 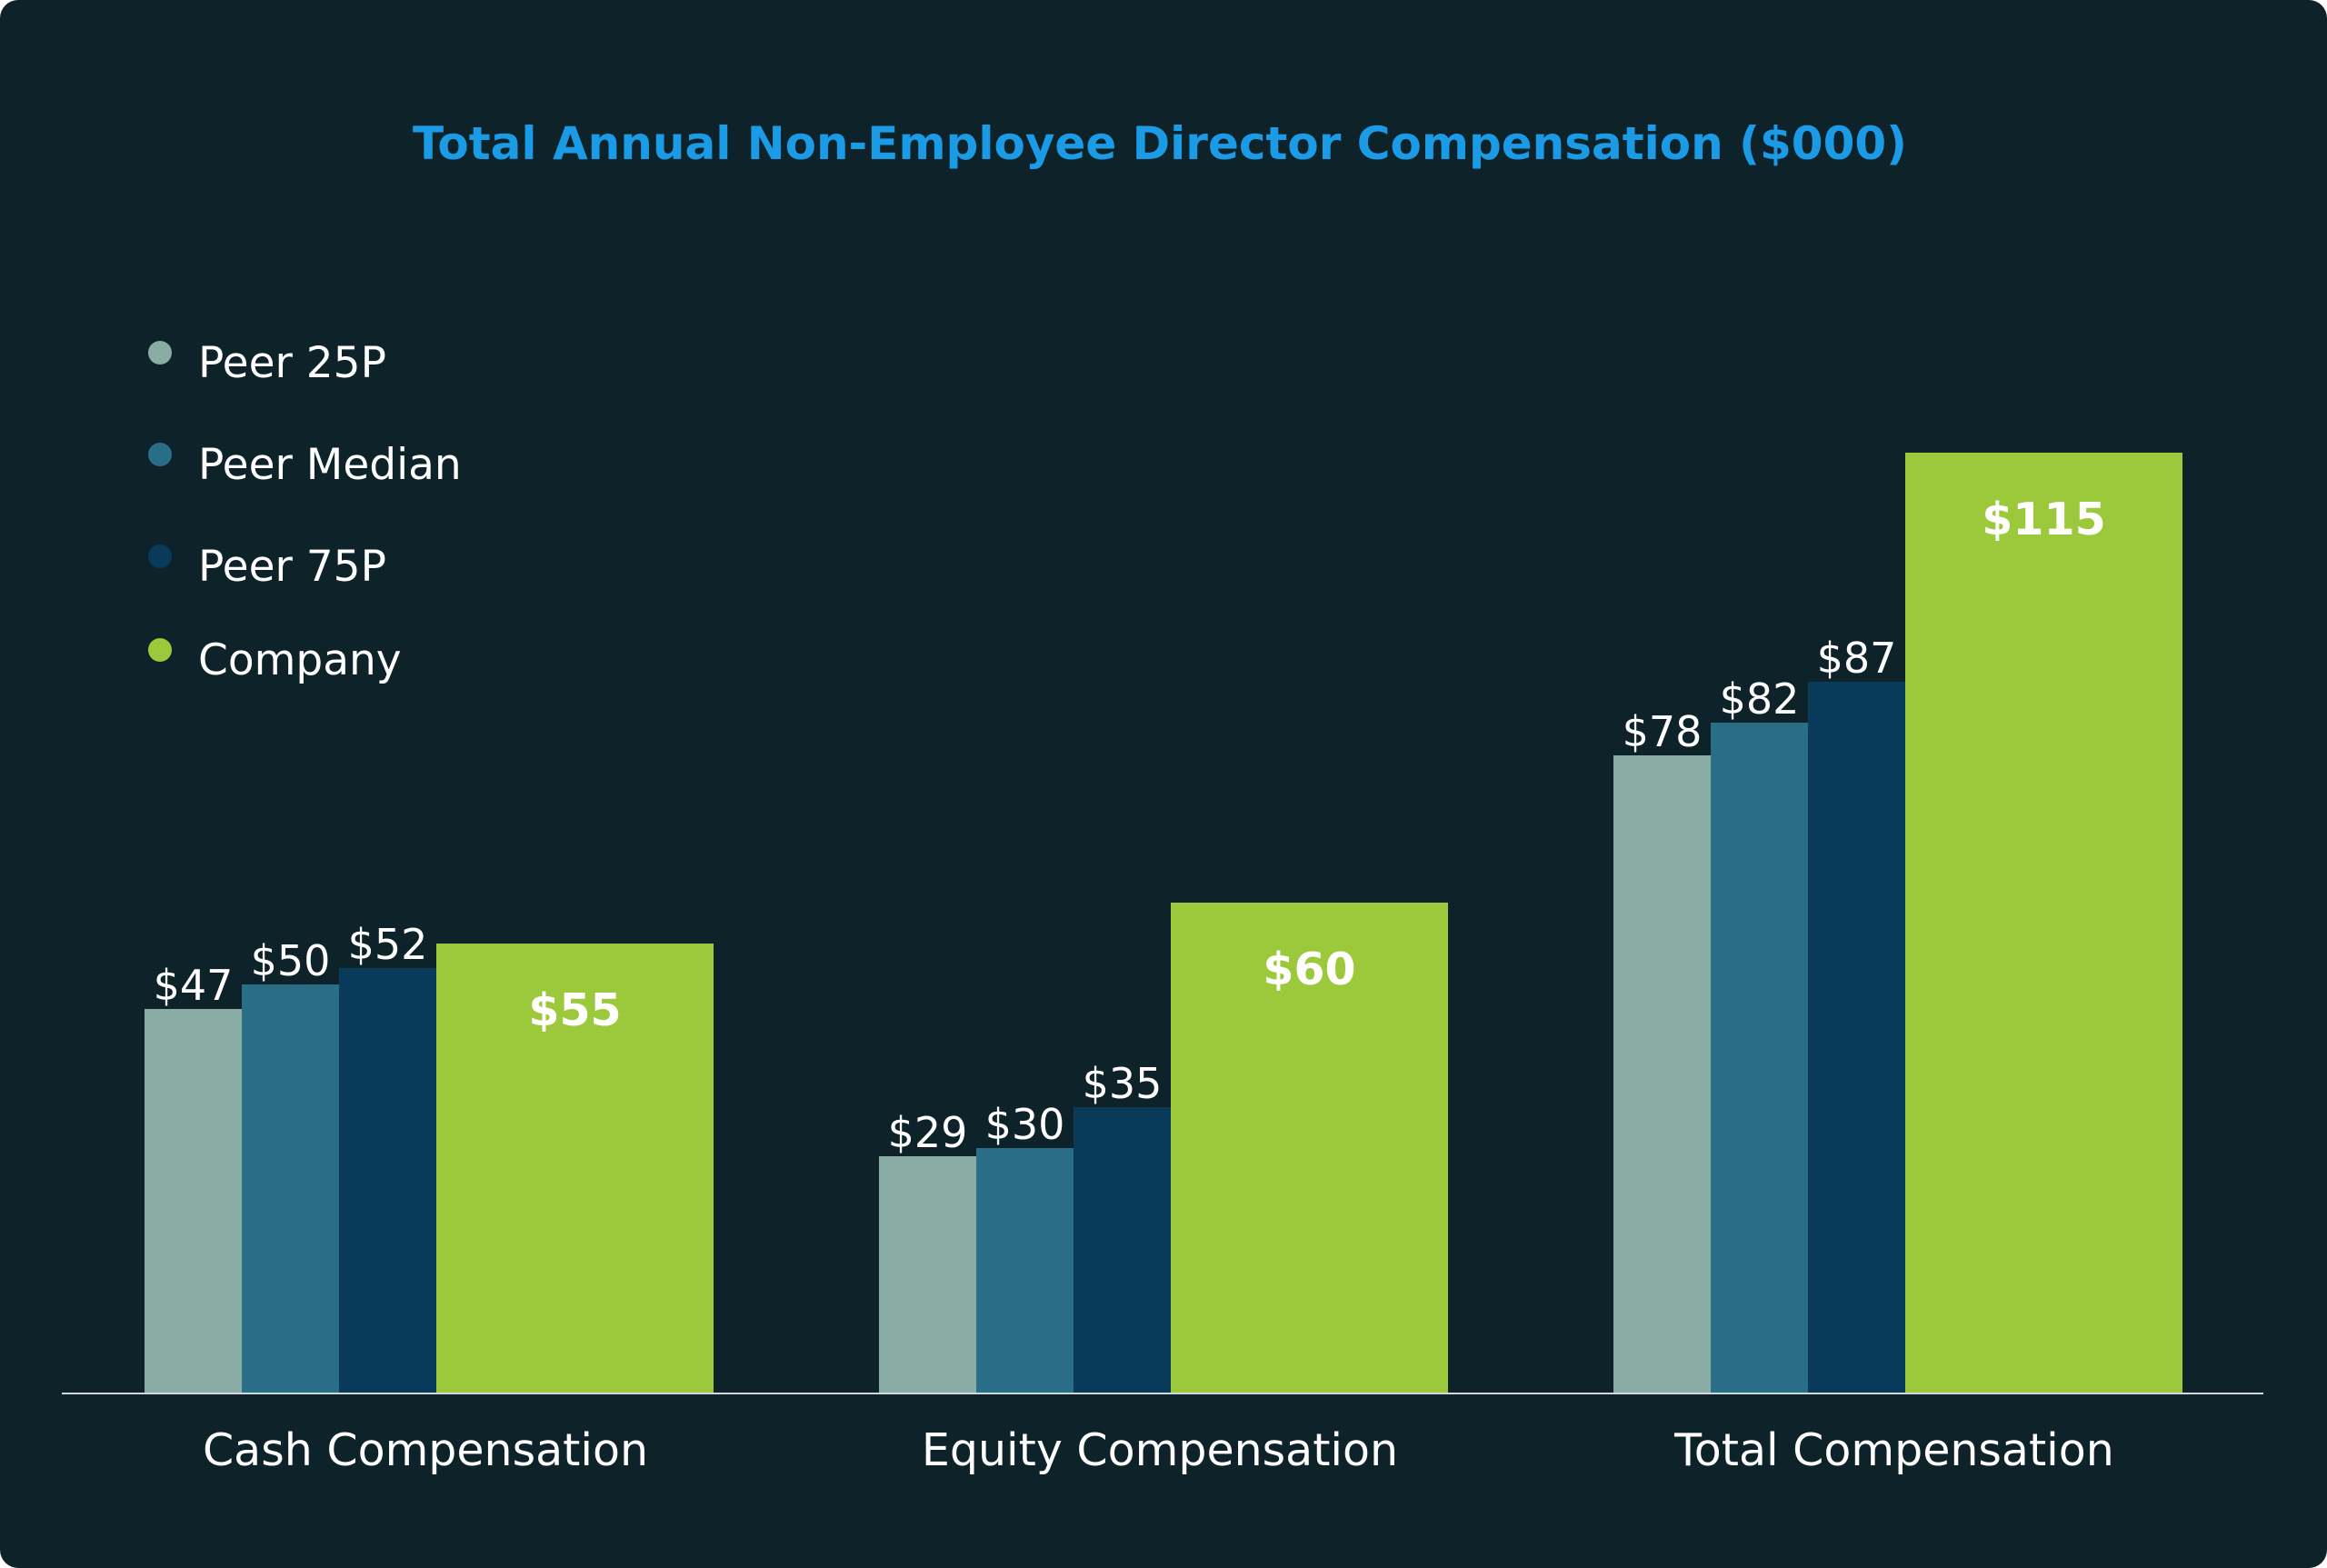 I want to click on legend-item-peer-75p: Peer 75P, so click(x=267, y=567).